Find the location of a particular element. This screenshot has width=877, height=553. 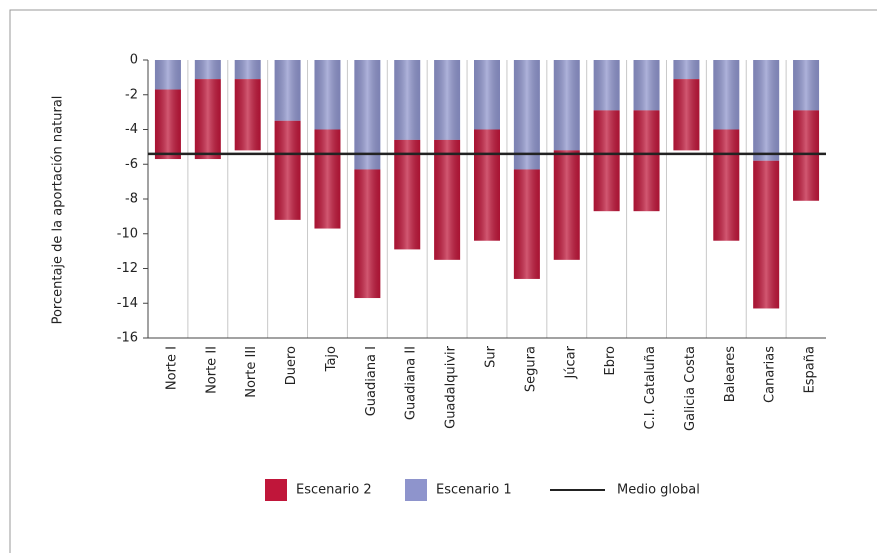

x-tick-label: Canarias is located at coordinates (770, 374).